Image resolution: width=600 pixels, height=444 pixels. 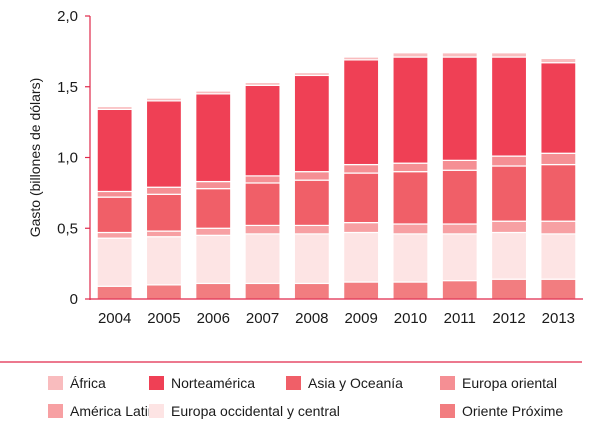 What do you see at coordinates (558, 318) in the screenshot?
I see `x-tick-label: 2013` at bounding box center [558, 318].